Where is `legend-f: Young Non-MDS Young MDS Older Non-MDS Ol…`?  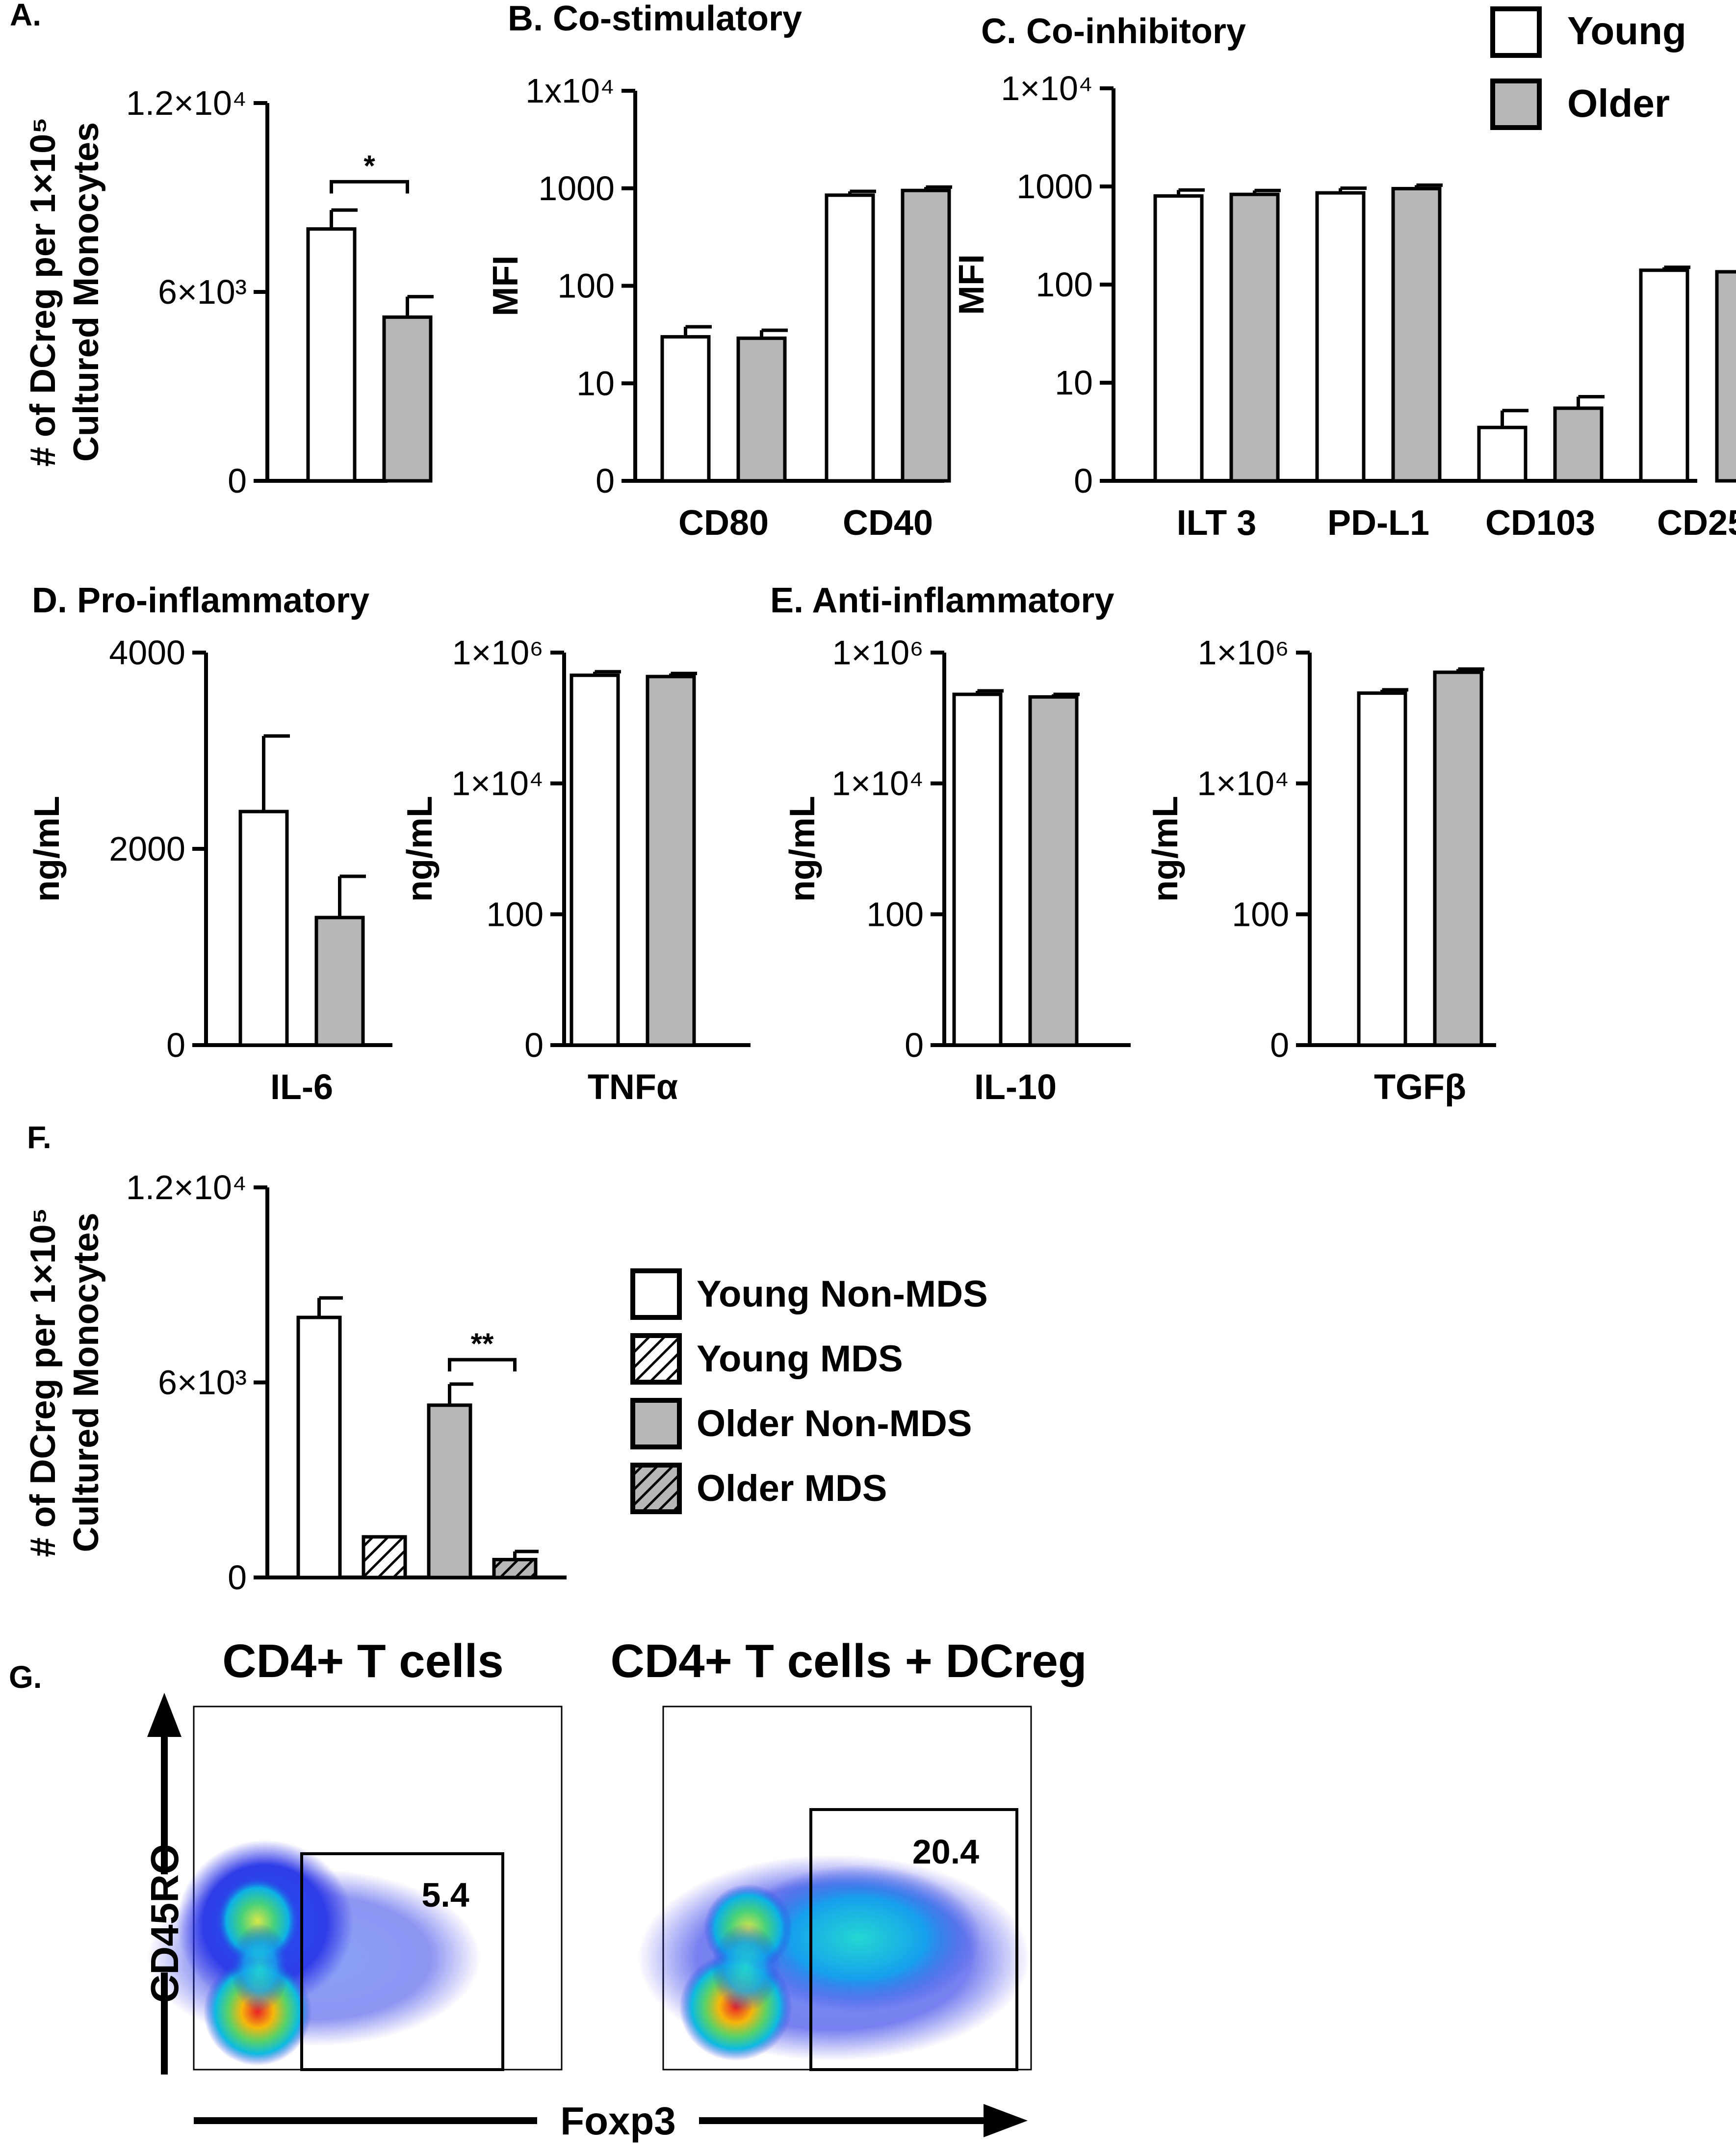 legend-f: Young Non-MDS Young MDS Older Non-MDS Ol… is located at coordinates (809, 1391).